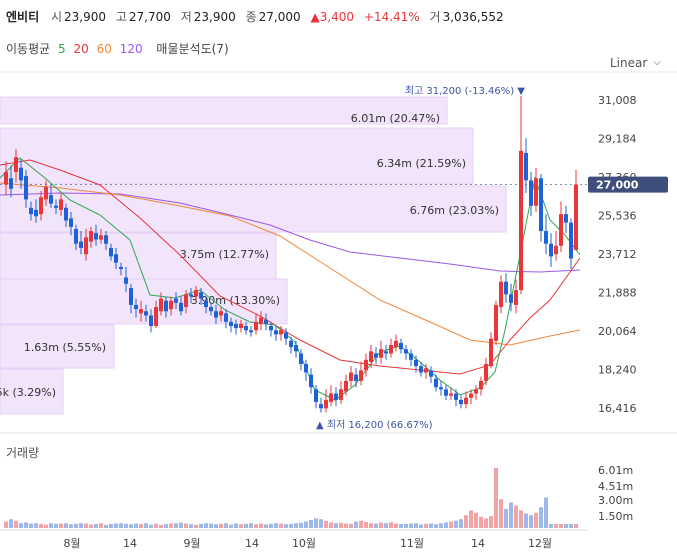 The width and height of the screenshot is (677, 559). Describe the element at coordinates (635, 63) in the screenshot. I see `scale-dropdown: Linear ⌵` at that location.